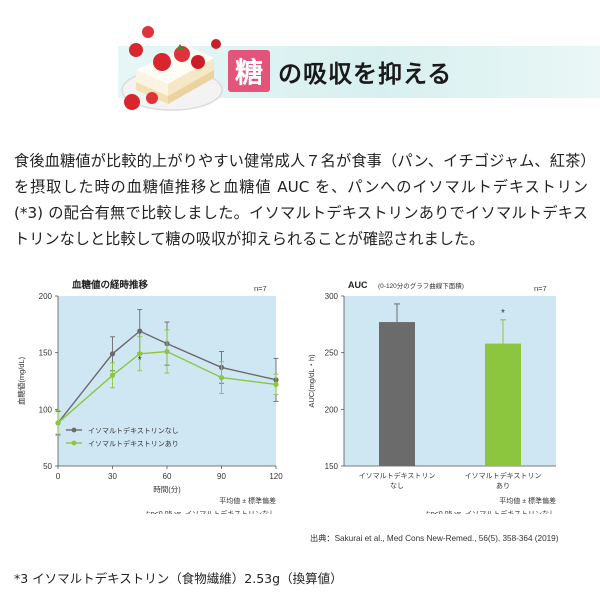  What do you see at coordinates (503, 486) in the screenshot?
I see `category-label: あり` at bounding box center [503, 486].